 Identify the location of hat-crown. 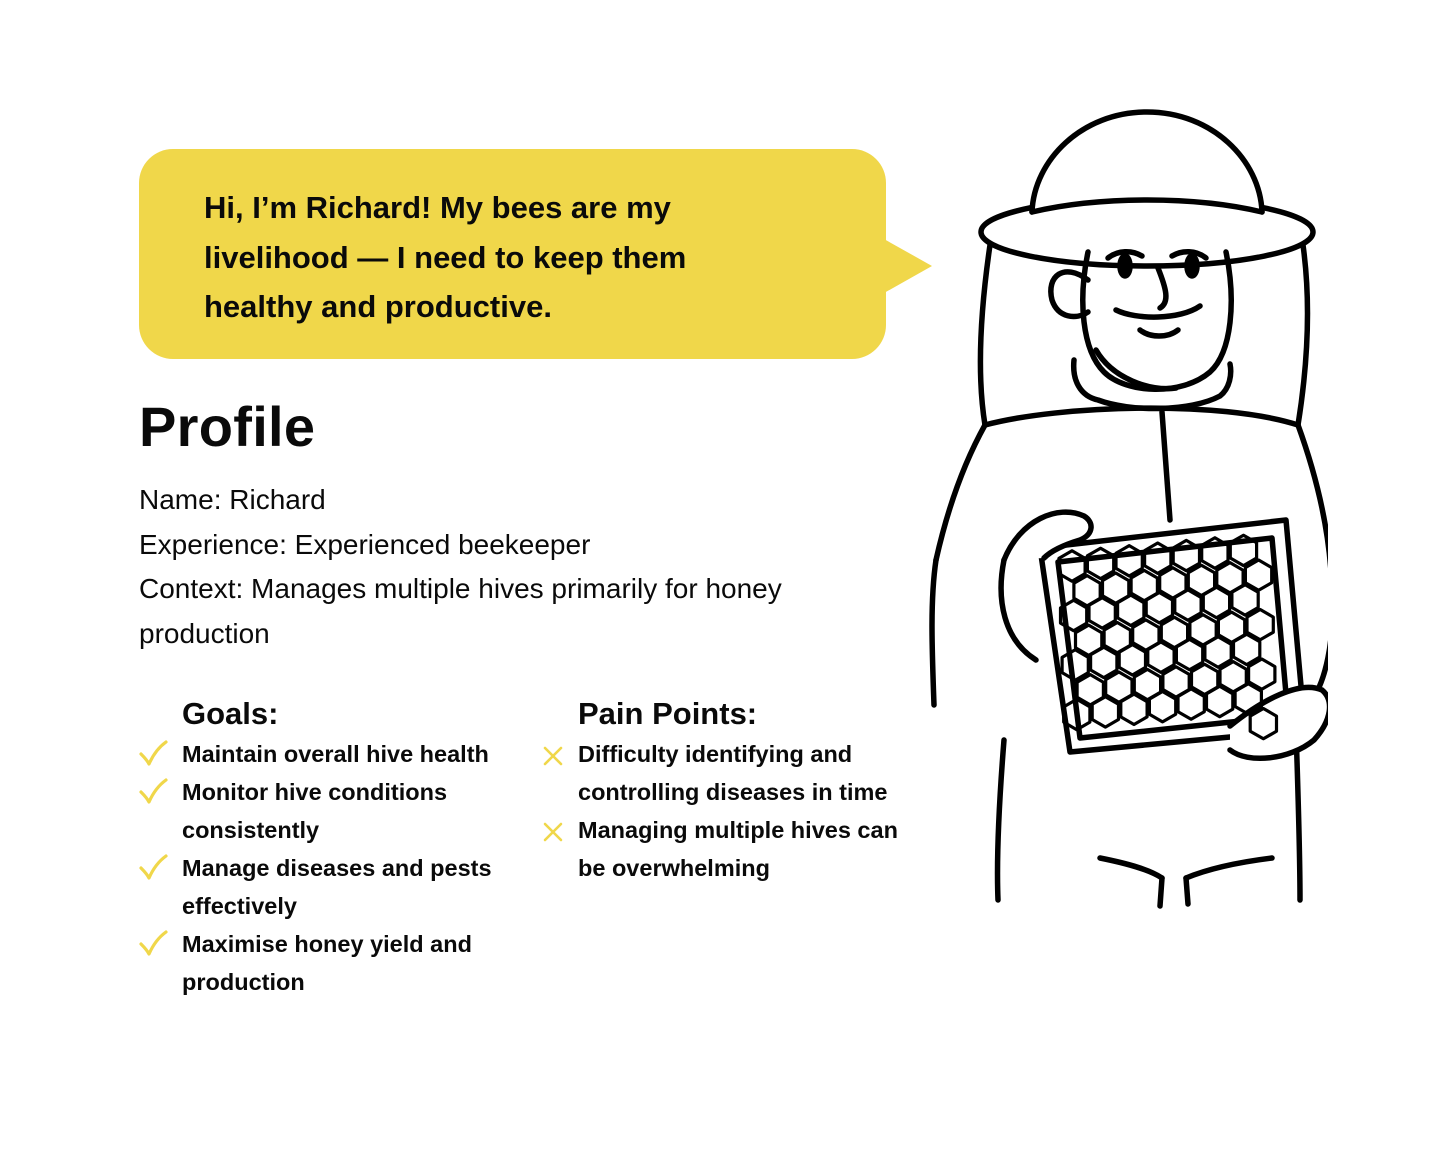
(1147, 162).